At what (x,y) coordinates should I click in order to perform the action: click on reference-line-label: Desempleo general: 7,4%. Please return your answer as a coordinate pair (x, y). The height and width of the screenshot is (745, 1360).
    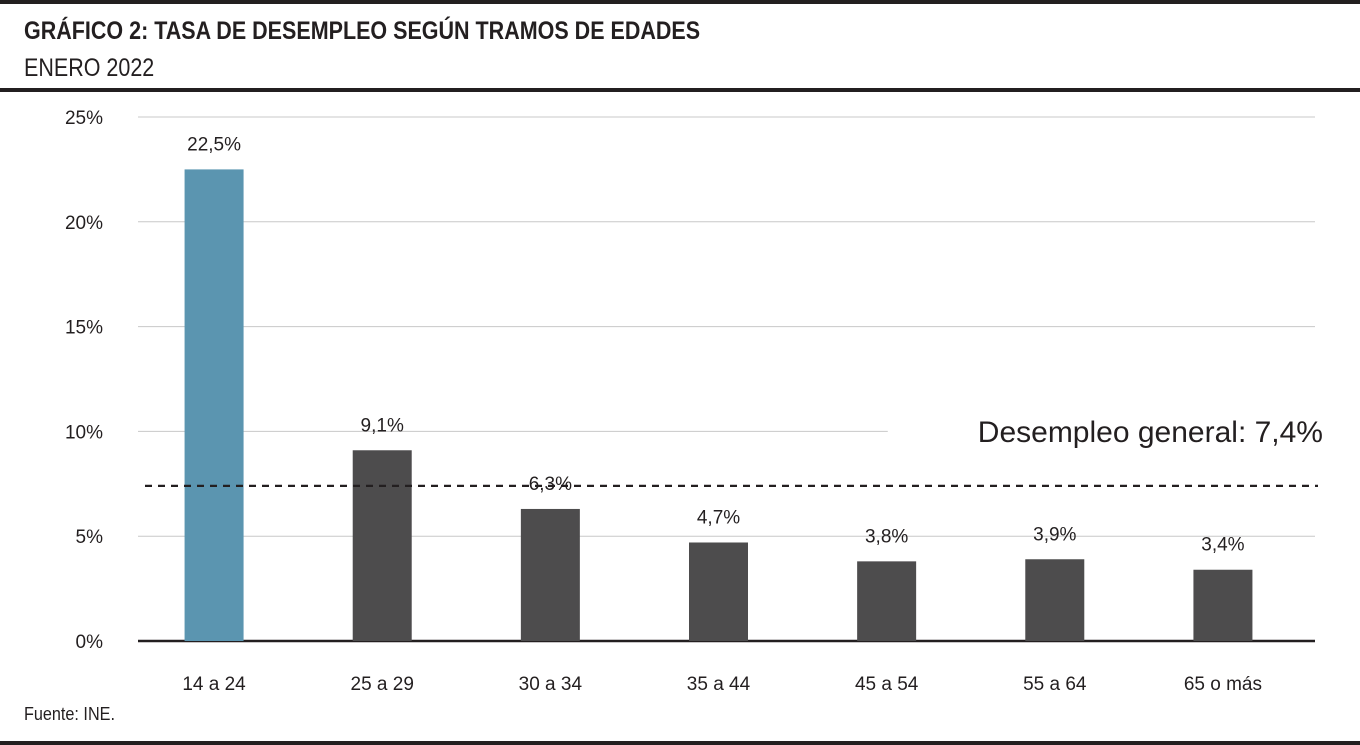
    Looking at the image, I should click on (1150, 432).